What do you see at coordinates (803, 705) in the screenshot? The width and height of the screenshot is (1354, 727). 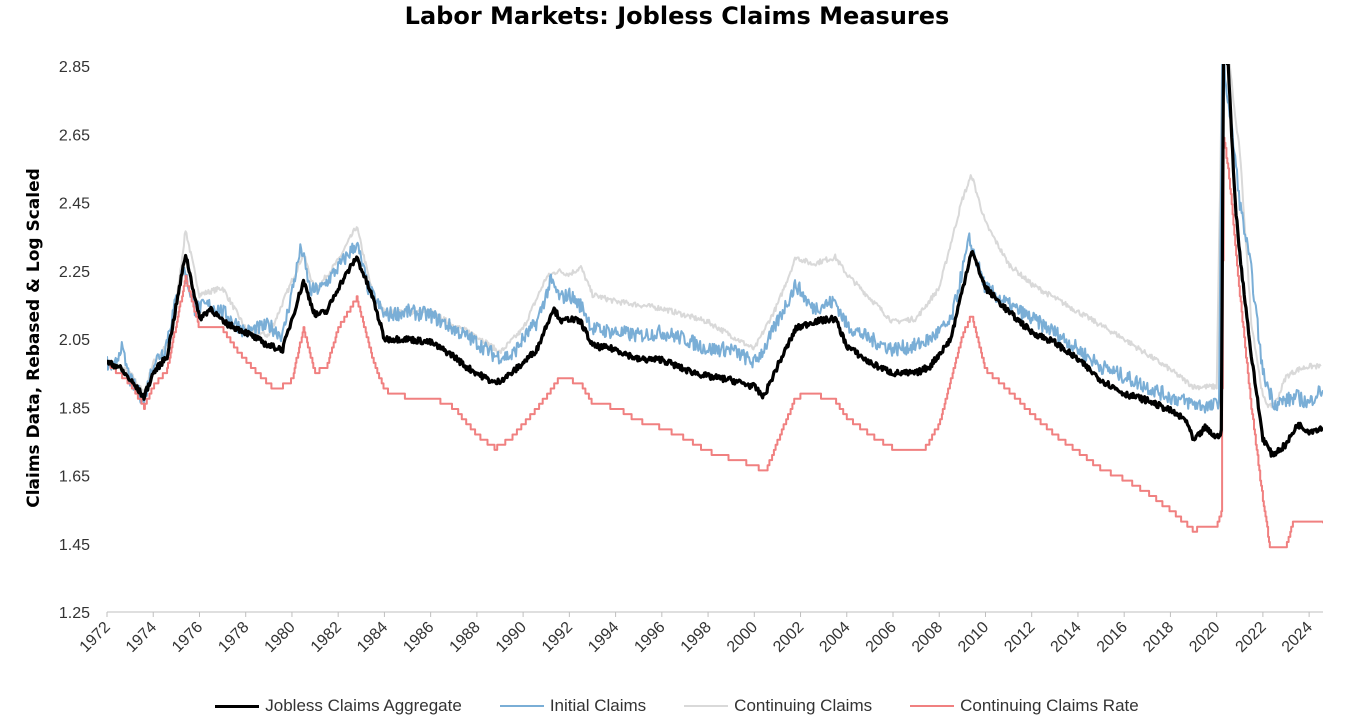 I see `legend-label: Continuing Claims` at bounding box center [803, 705].